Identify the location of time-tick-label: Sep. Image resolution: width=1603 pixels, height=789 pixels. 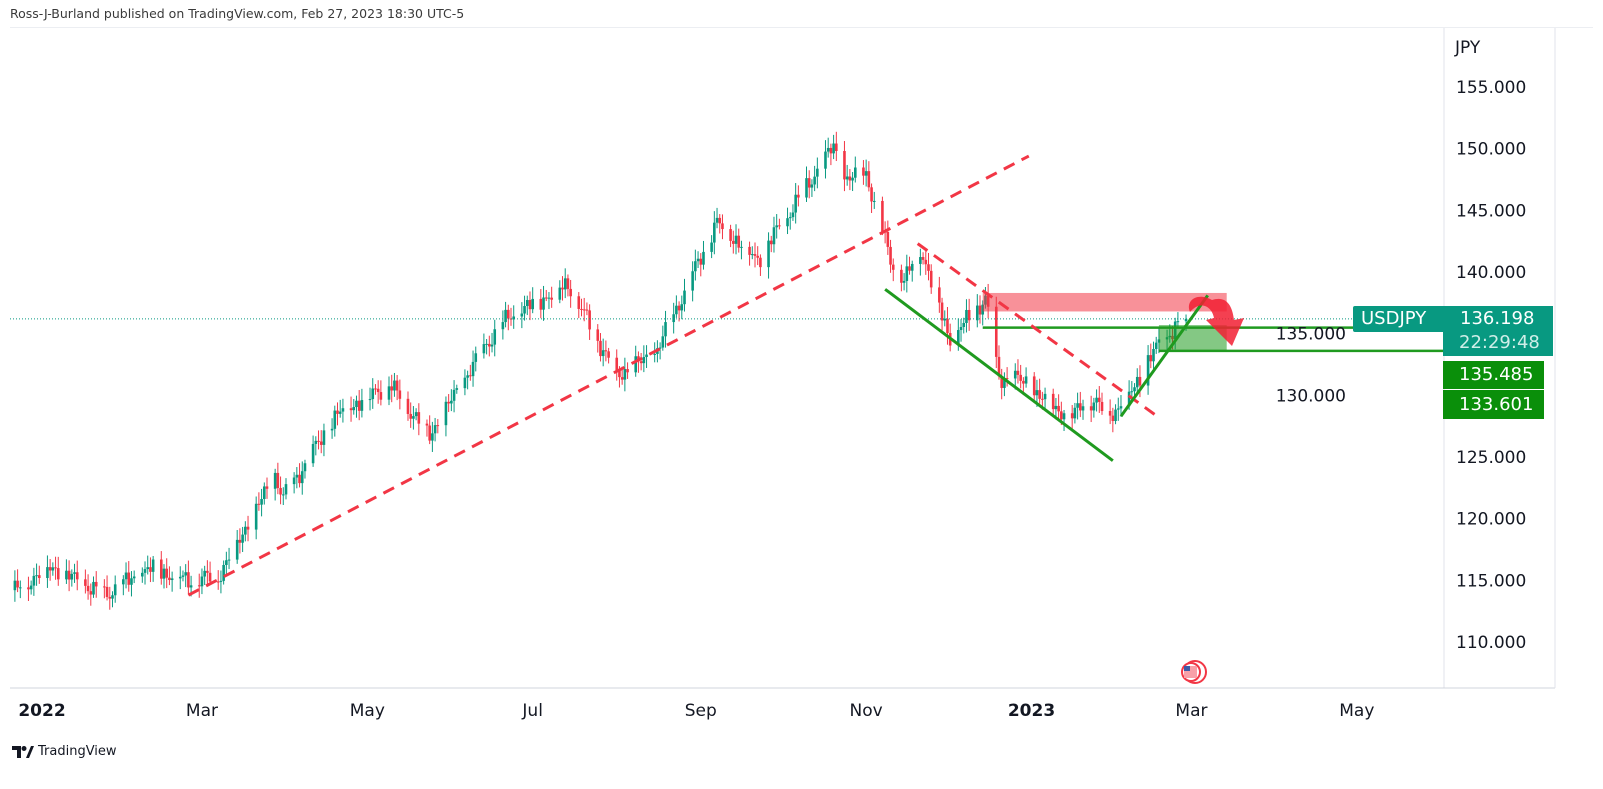
(701, 711).